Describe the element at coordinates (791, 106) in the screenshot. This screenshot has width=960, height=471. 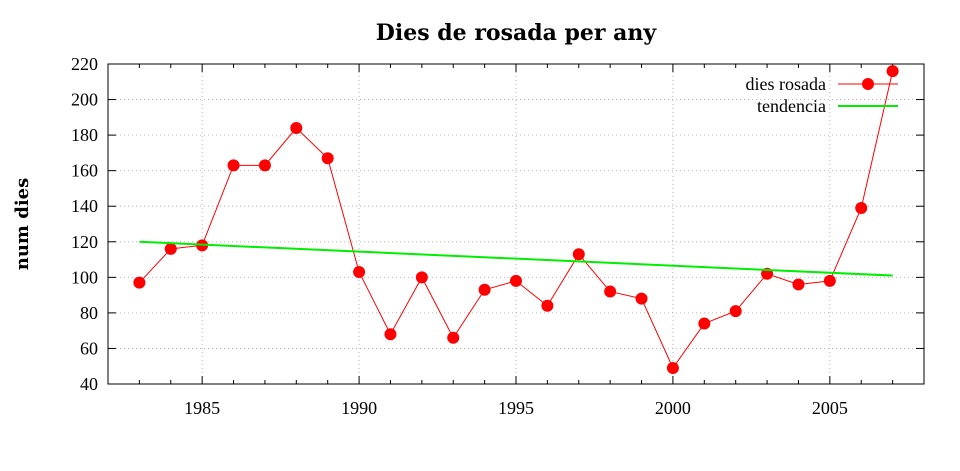
I see `legend-label-1: tendencia` at that location.